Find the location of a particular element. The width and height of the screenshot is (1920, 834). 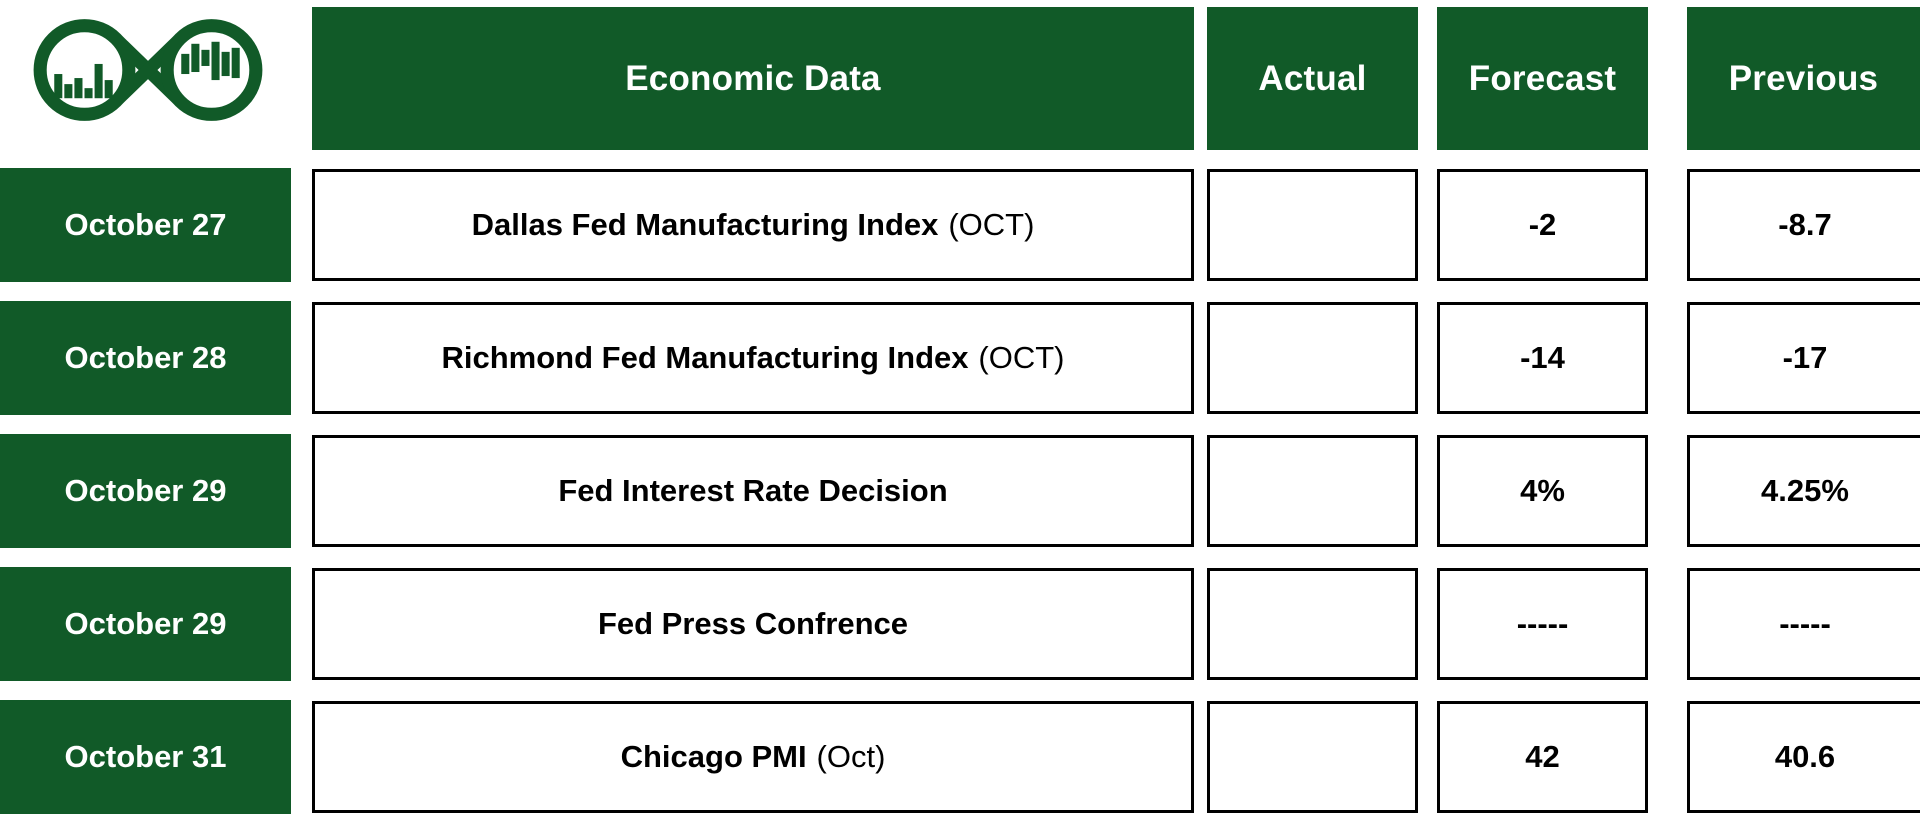

right-bars-icon is located at coordinates (210, 61).